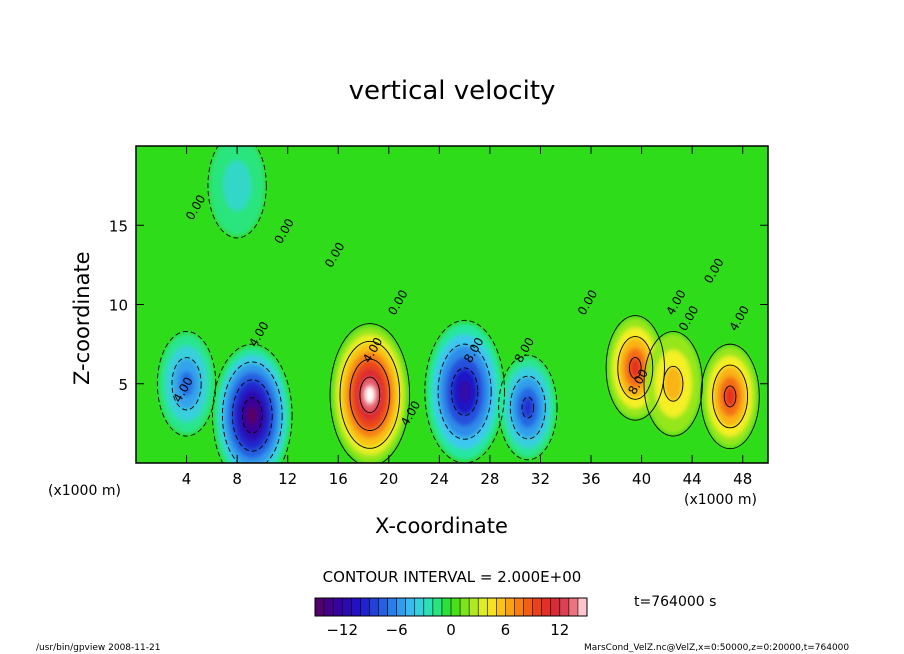  What do you see at coordinates (439, 479) in the screenshot?
I see `x-tick-label: 24` at bounding box center [439, 479].